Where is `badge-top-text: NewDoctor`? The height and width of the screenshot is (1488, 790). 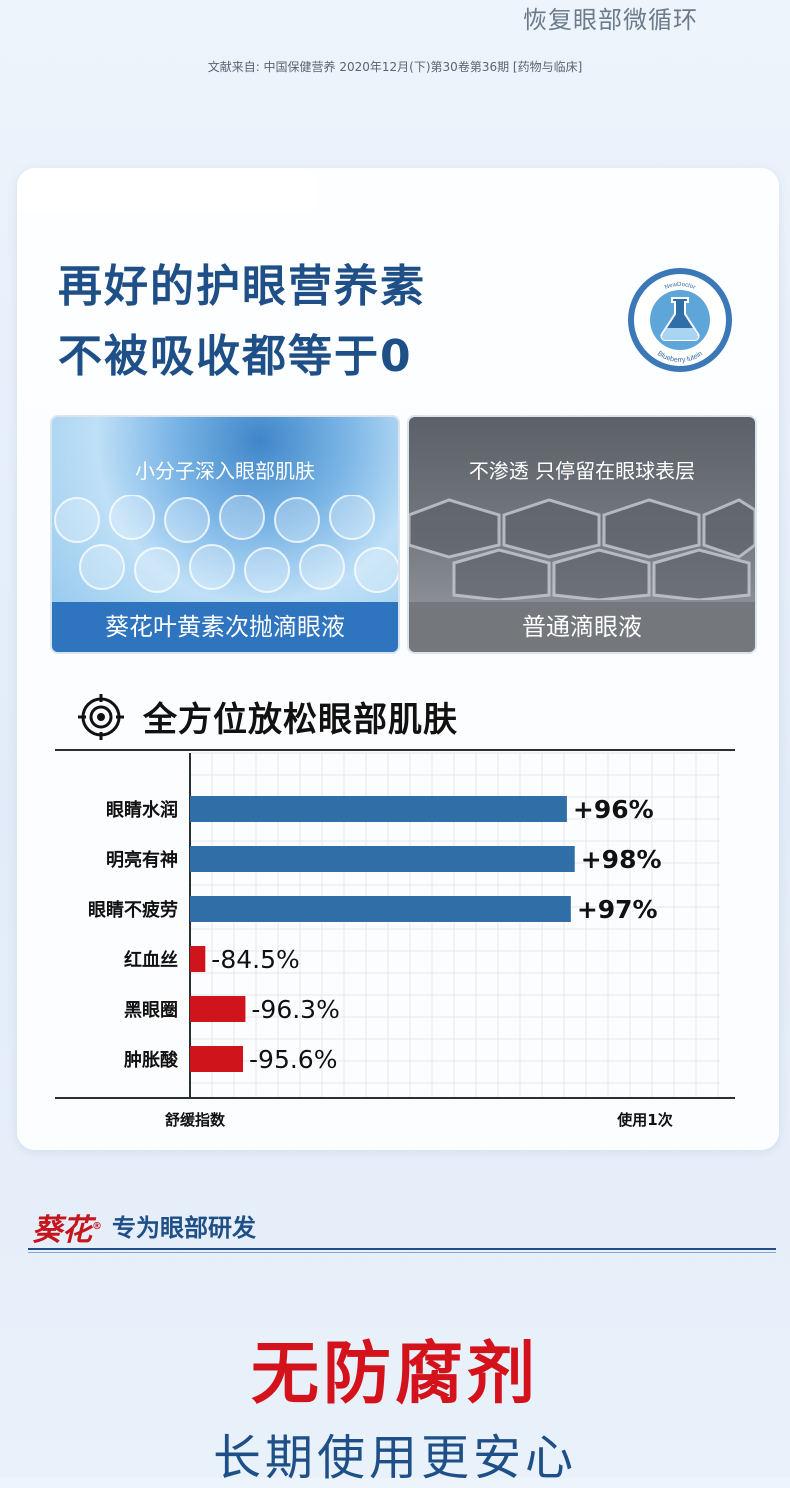 badge-top-text: NewDoctor is located at coordinates (680, 286).